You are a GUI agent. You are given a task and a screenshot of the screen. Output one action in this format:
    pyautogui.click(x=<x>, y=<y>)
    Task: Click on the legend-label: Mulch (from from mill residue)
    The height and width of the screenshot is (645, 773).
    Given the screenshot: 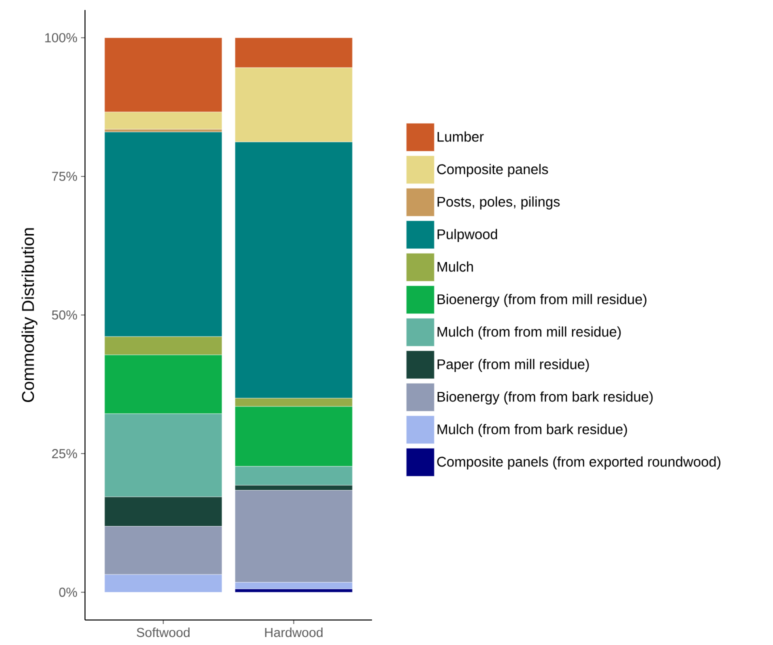 What is the action you would take?
    pyautogui.click(x=529, y=333)
    